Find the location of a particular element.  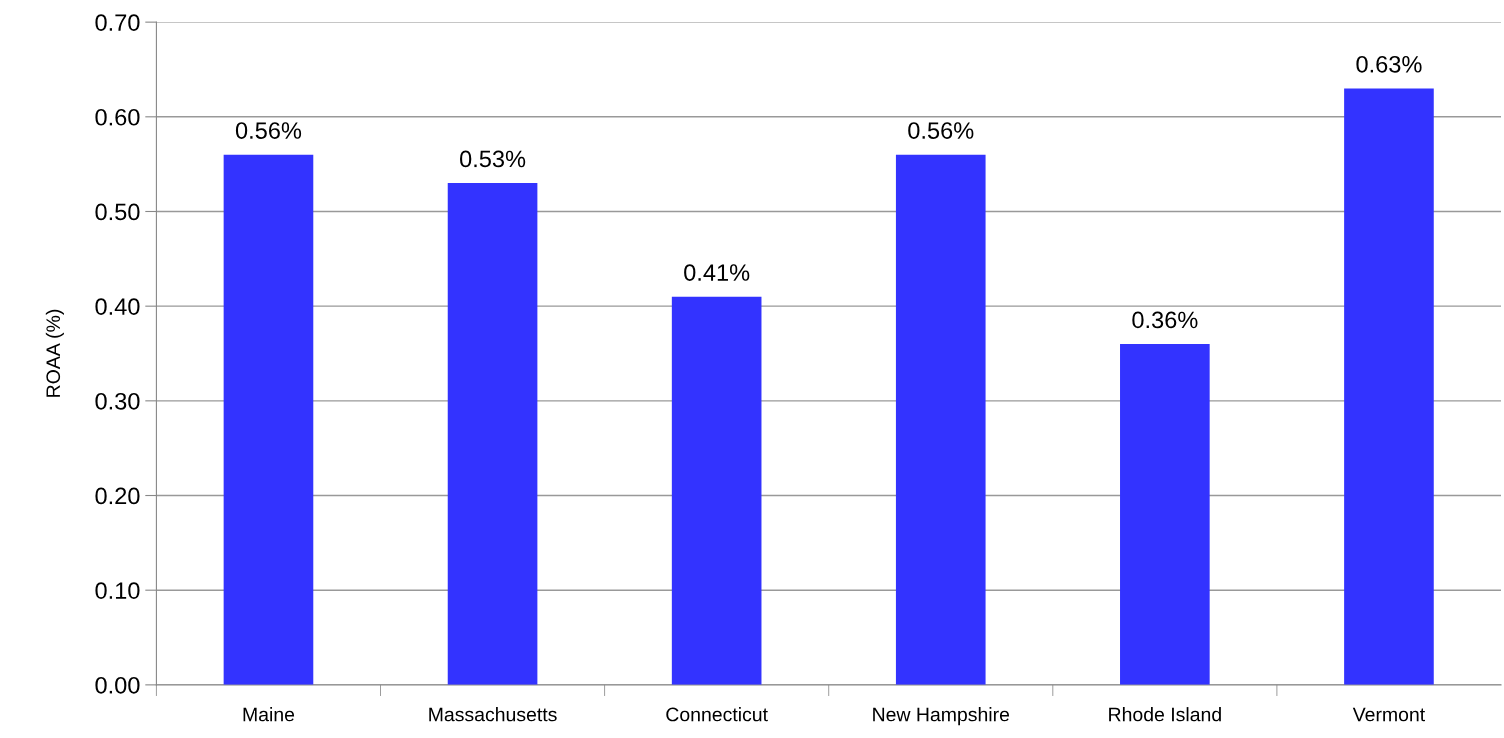

y-tick-label: 0.70 is located at coordinates (117, 22).